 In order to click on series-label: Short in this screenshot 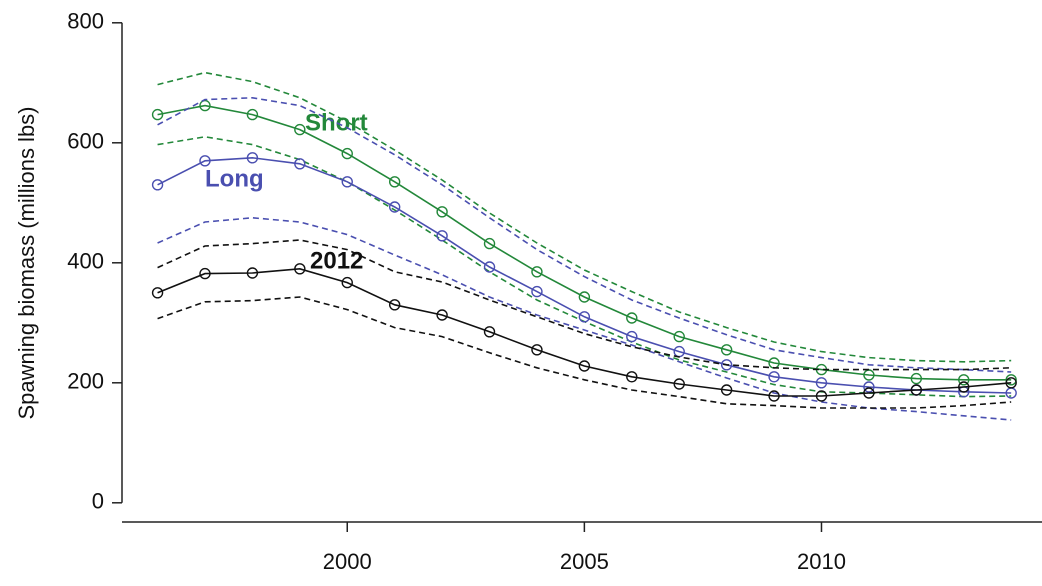, I will do `click(336, 122)`.